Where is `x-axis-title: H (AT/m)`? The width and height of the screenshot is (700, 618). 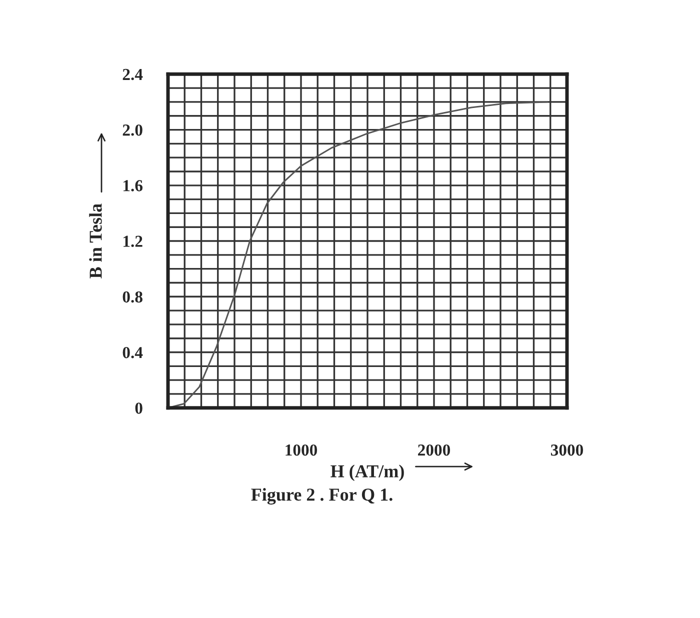
x-axis-title: H (AT/m) is located at coordinates (367, 473).